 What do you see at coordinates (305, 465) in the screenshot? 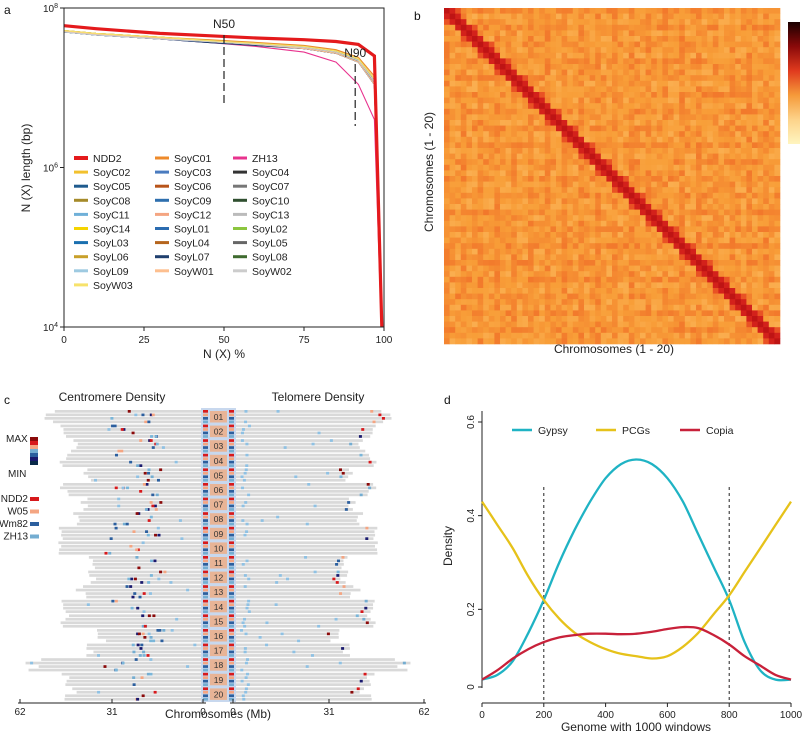
I see `telomere-track` at bounding box center [305, 465].